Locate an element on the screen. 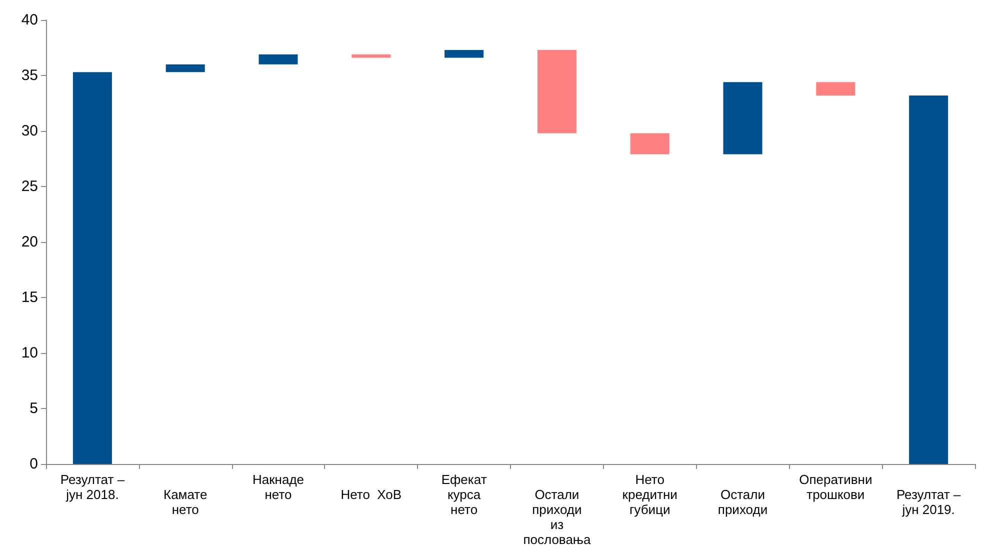 The image size is (987, 547). x-tick-label: Оперативни трошкови is located at coordinates (835, 487).